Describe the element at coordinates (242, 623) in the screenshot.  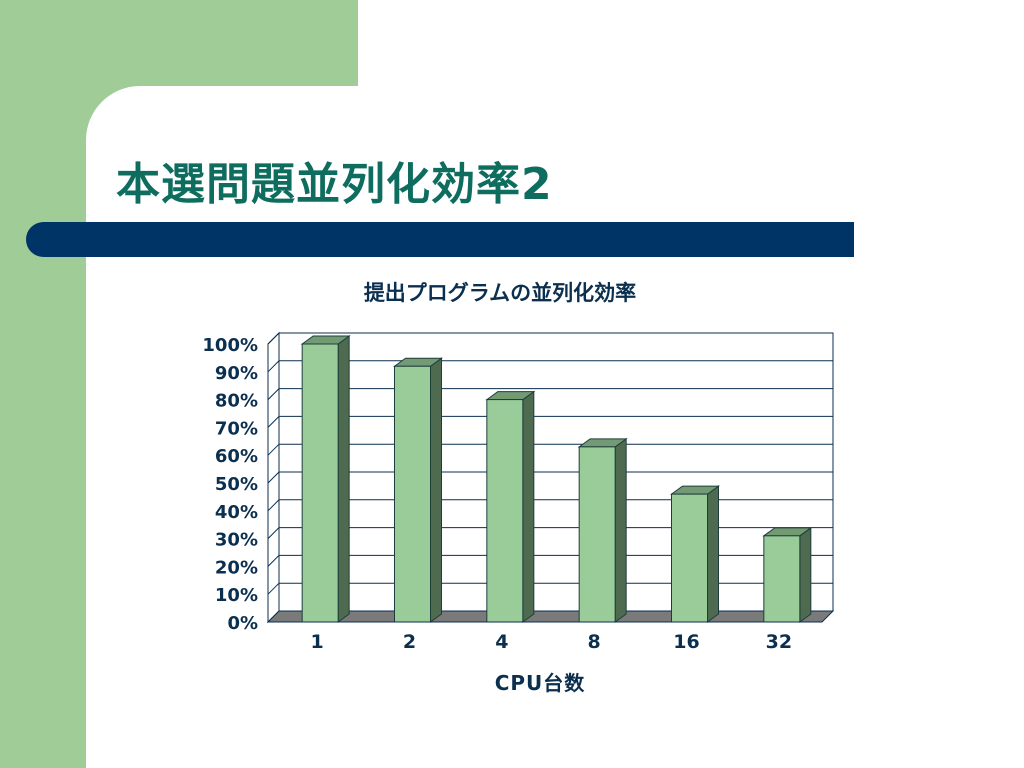
I see `y-tick-label: 0%` at that location.